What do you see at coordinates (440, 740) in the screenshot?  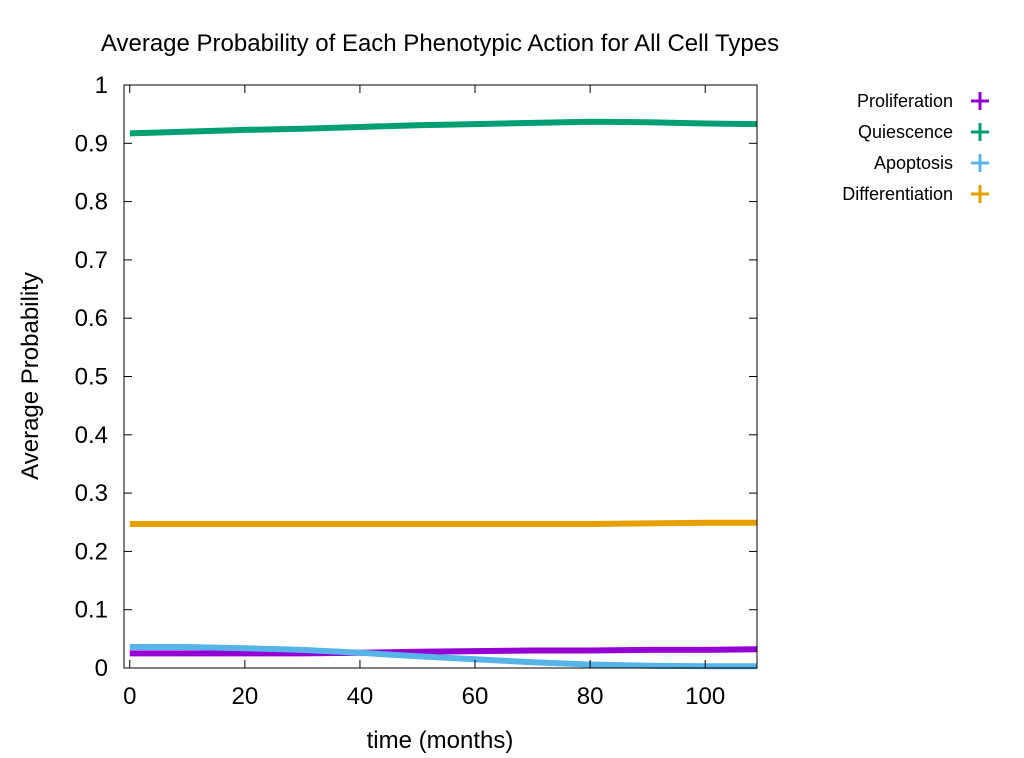 I see `x-axis-label: time (months)` at bounding box center [440, 740].